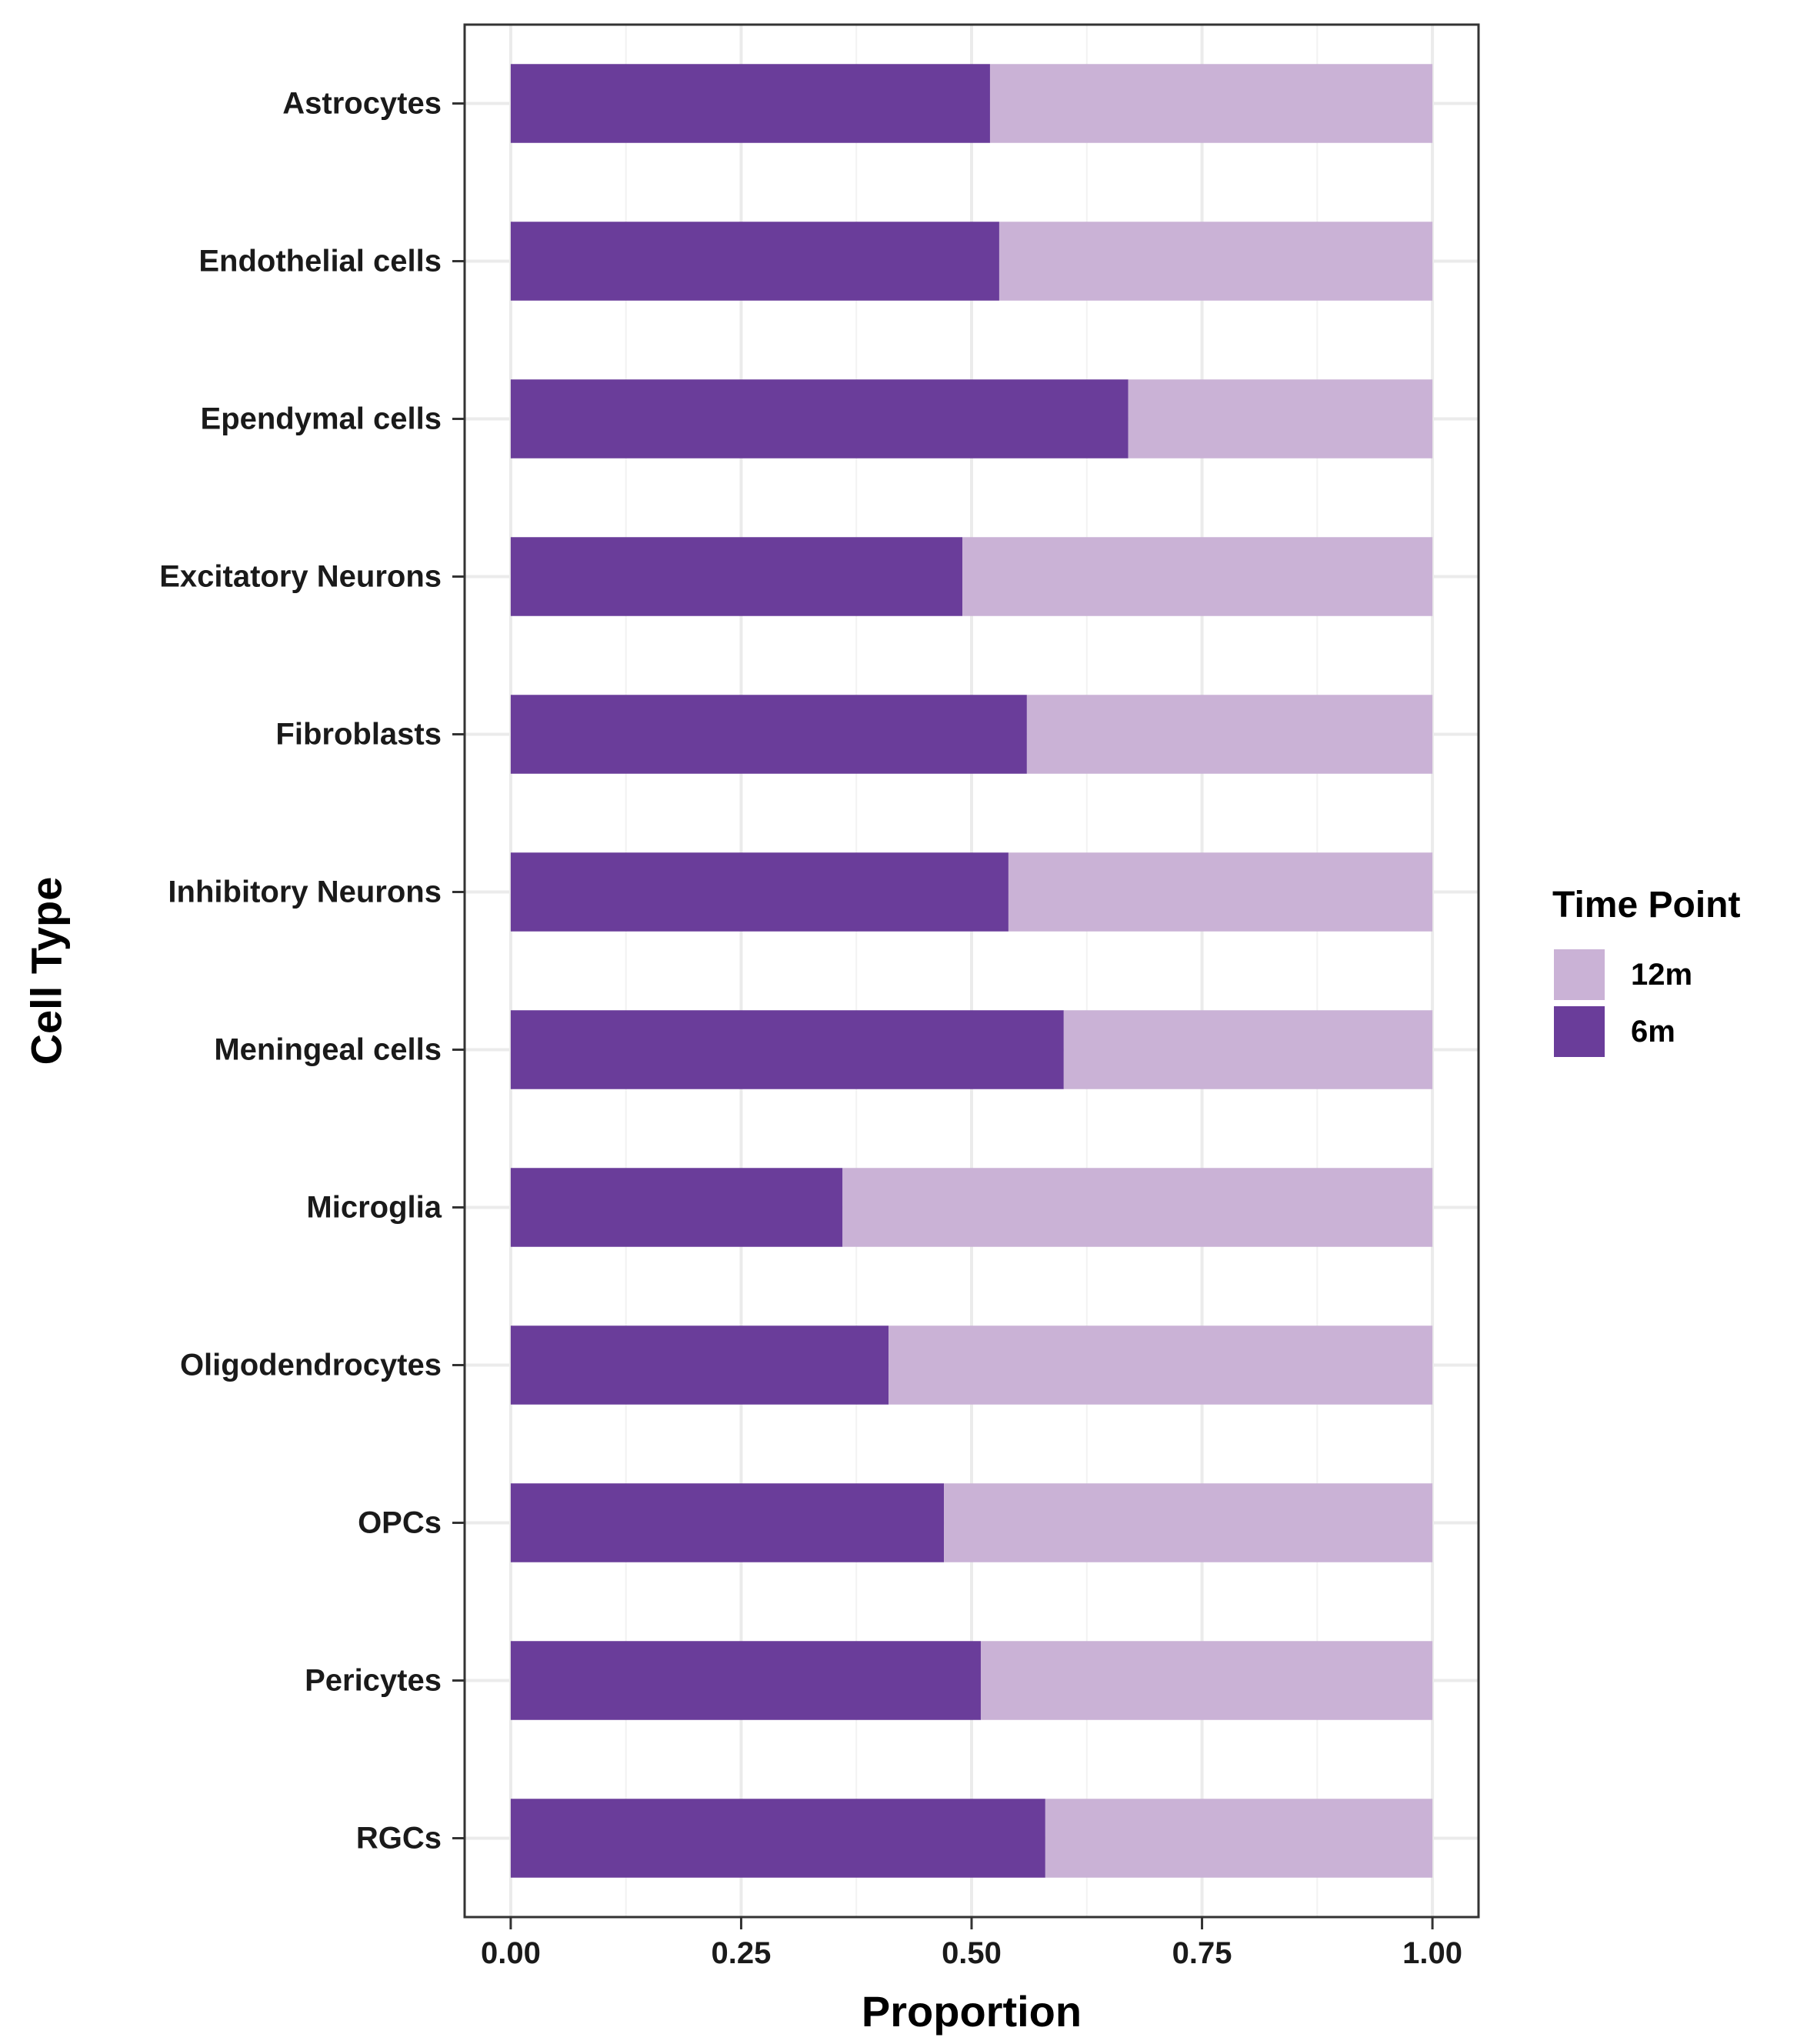 The image size is (1817, 2044). I want to click on x-tick-label: 1.00, so click(1432, 1953).